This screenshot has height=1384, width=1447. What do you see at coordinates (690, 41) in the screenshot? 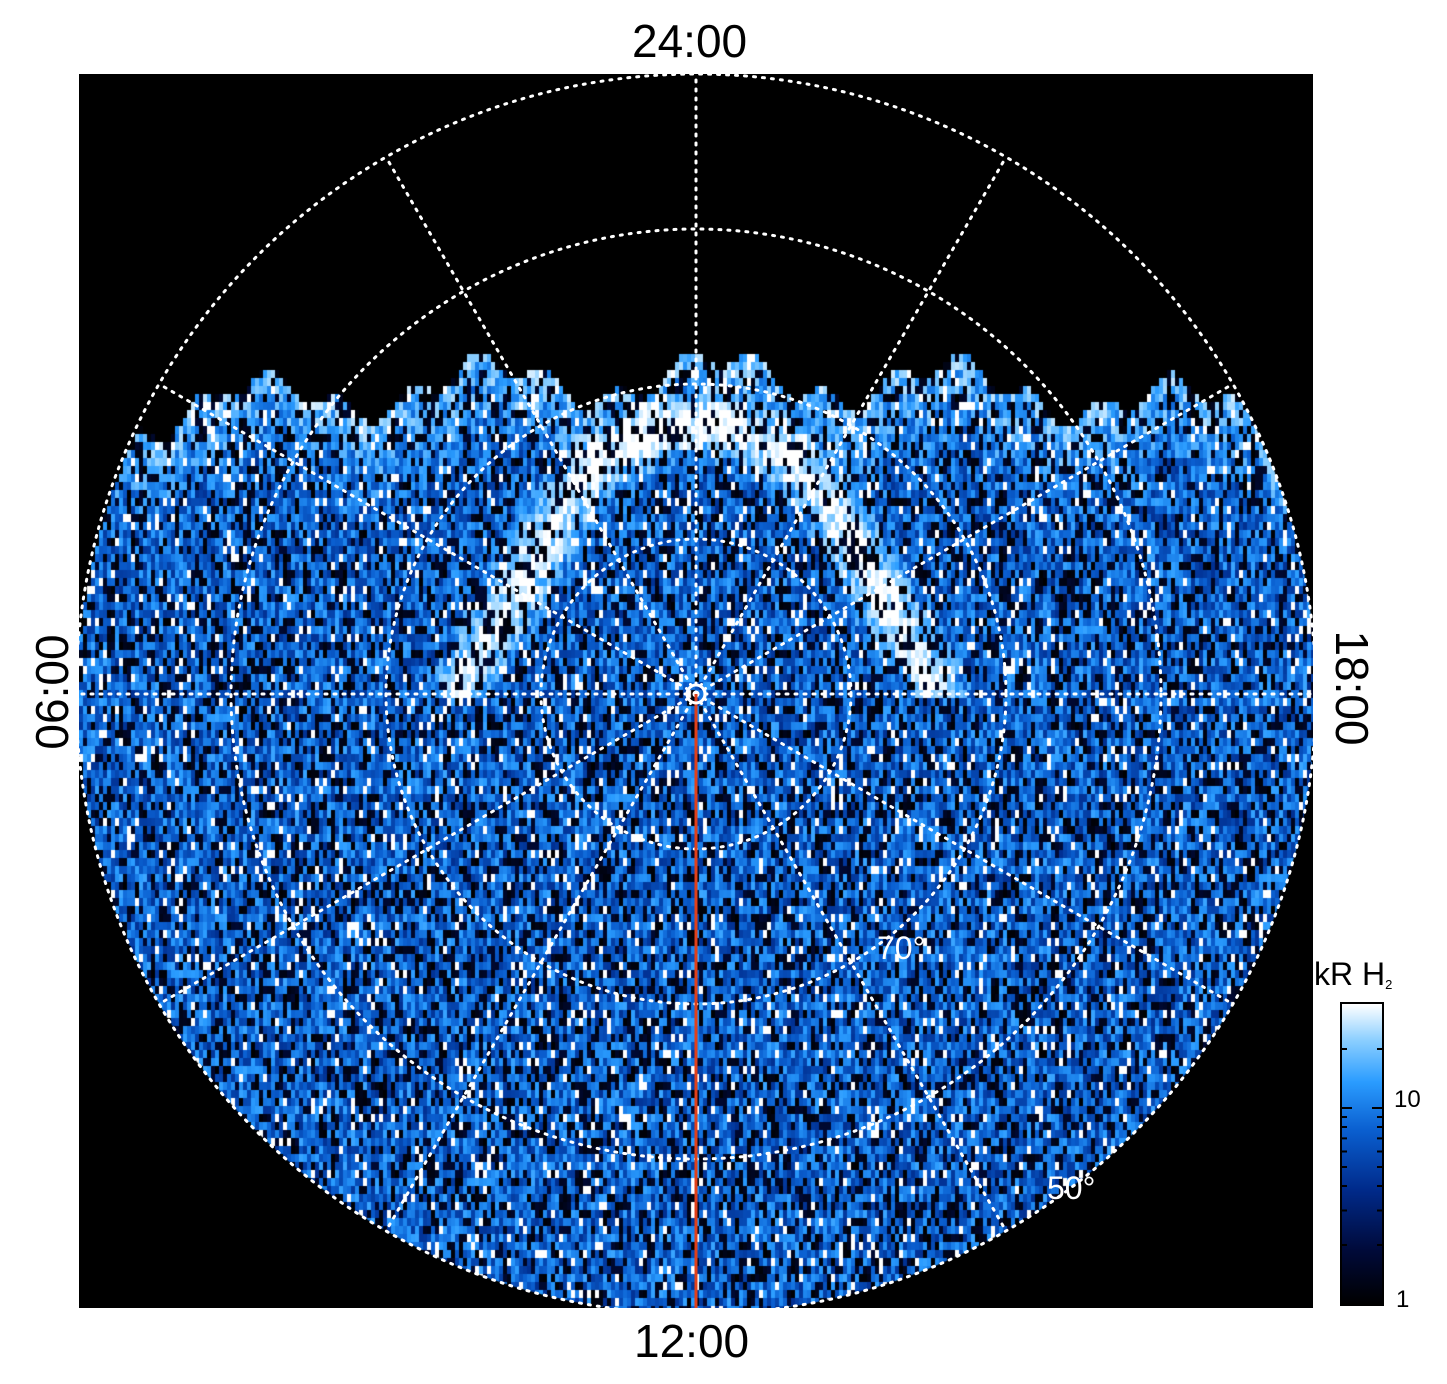
I see `local-time-label-midnight: 24:00` at bounding box center [690, 41].